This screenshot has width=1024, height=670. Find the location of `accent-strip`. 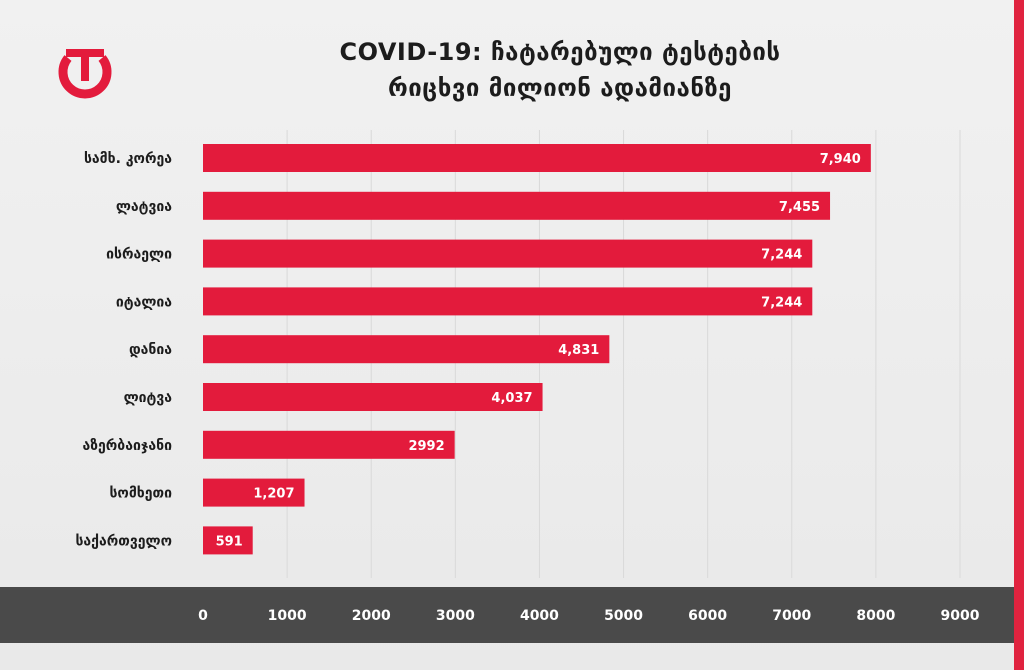

accent-strip is located at coordinates (1019, 335).